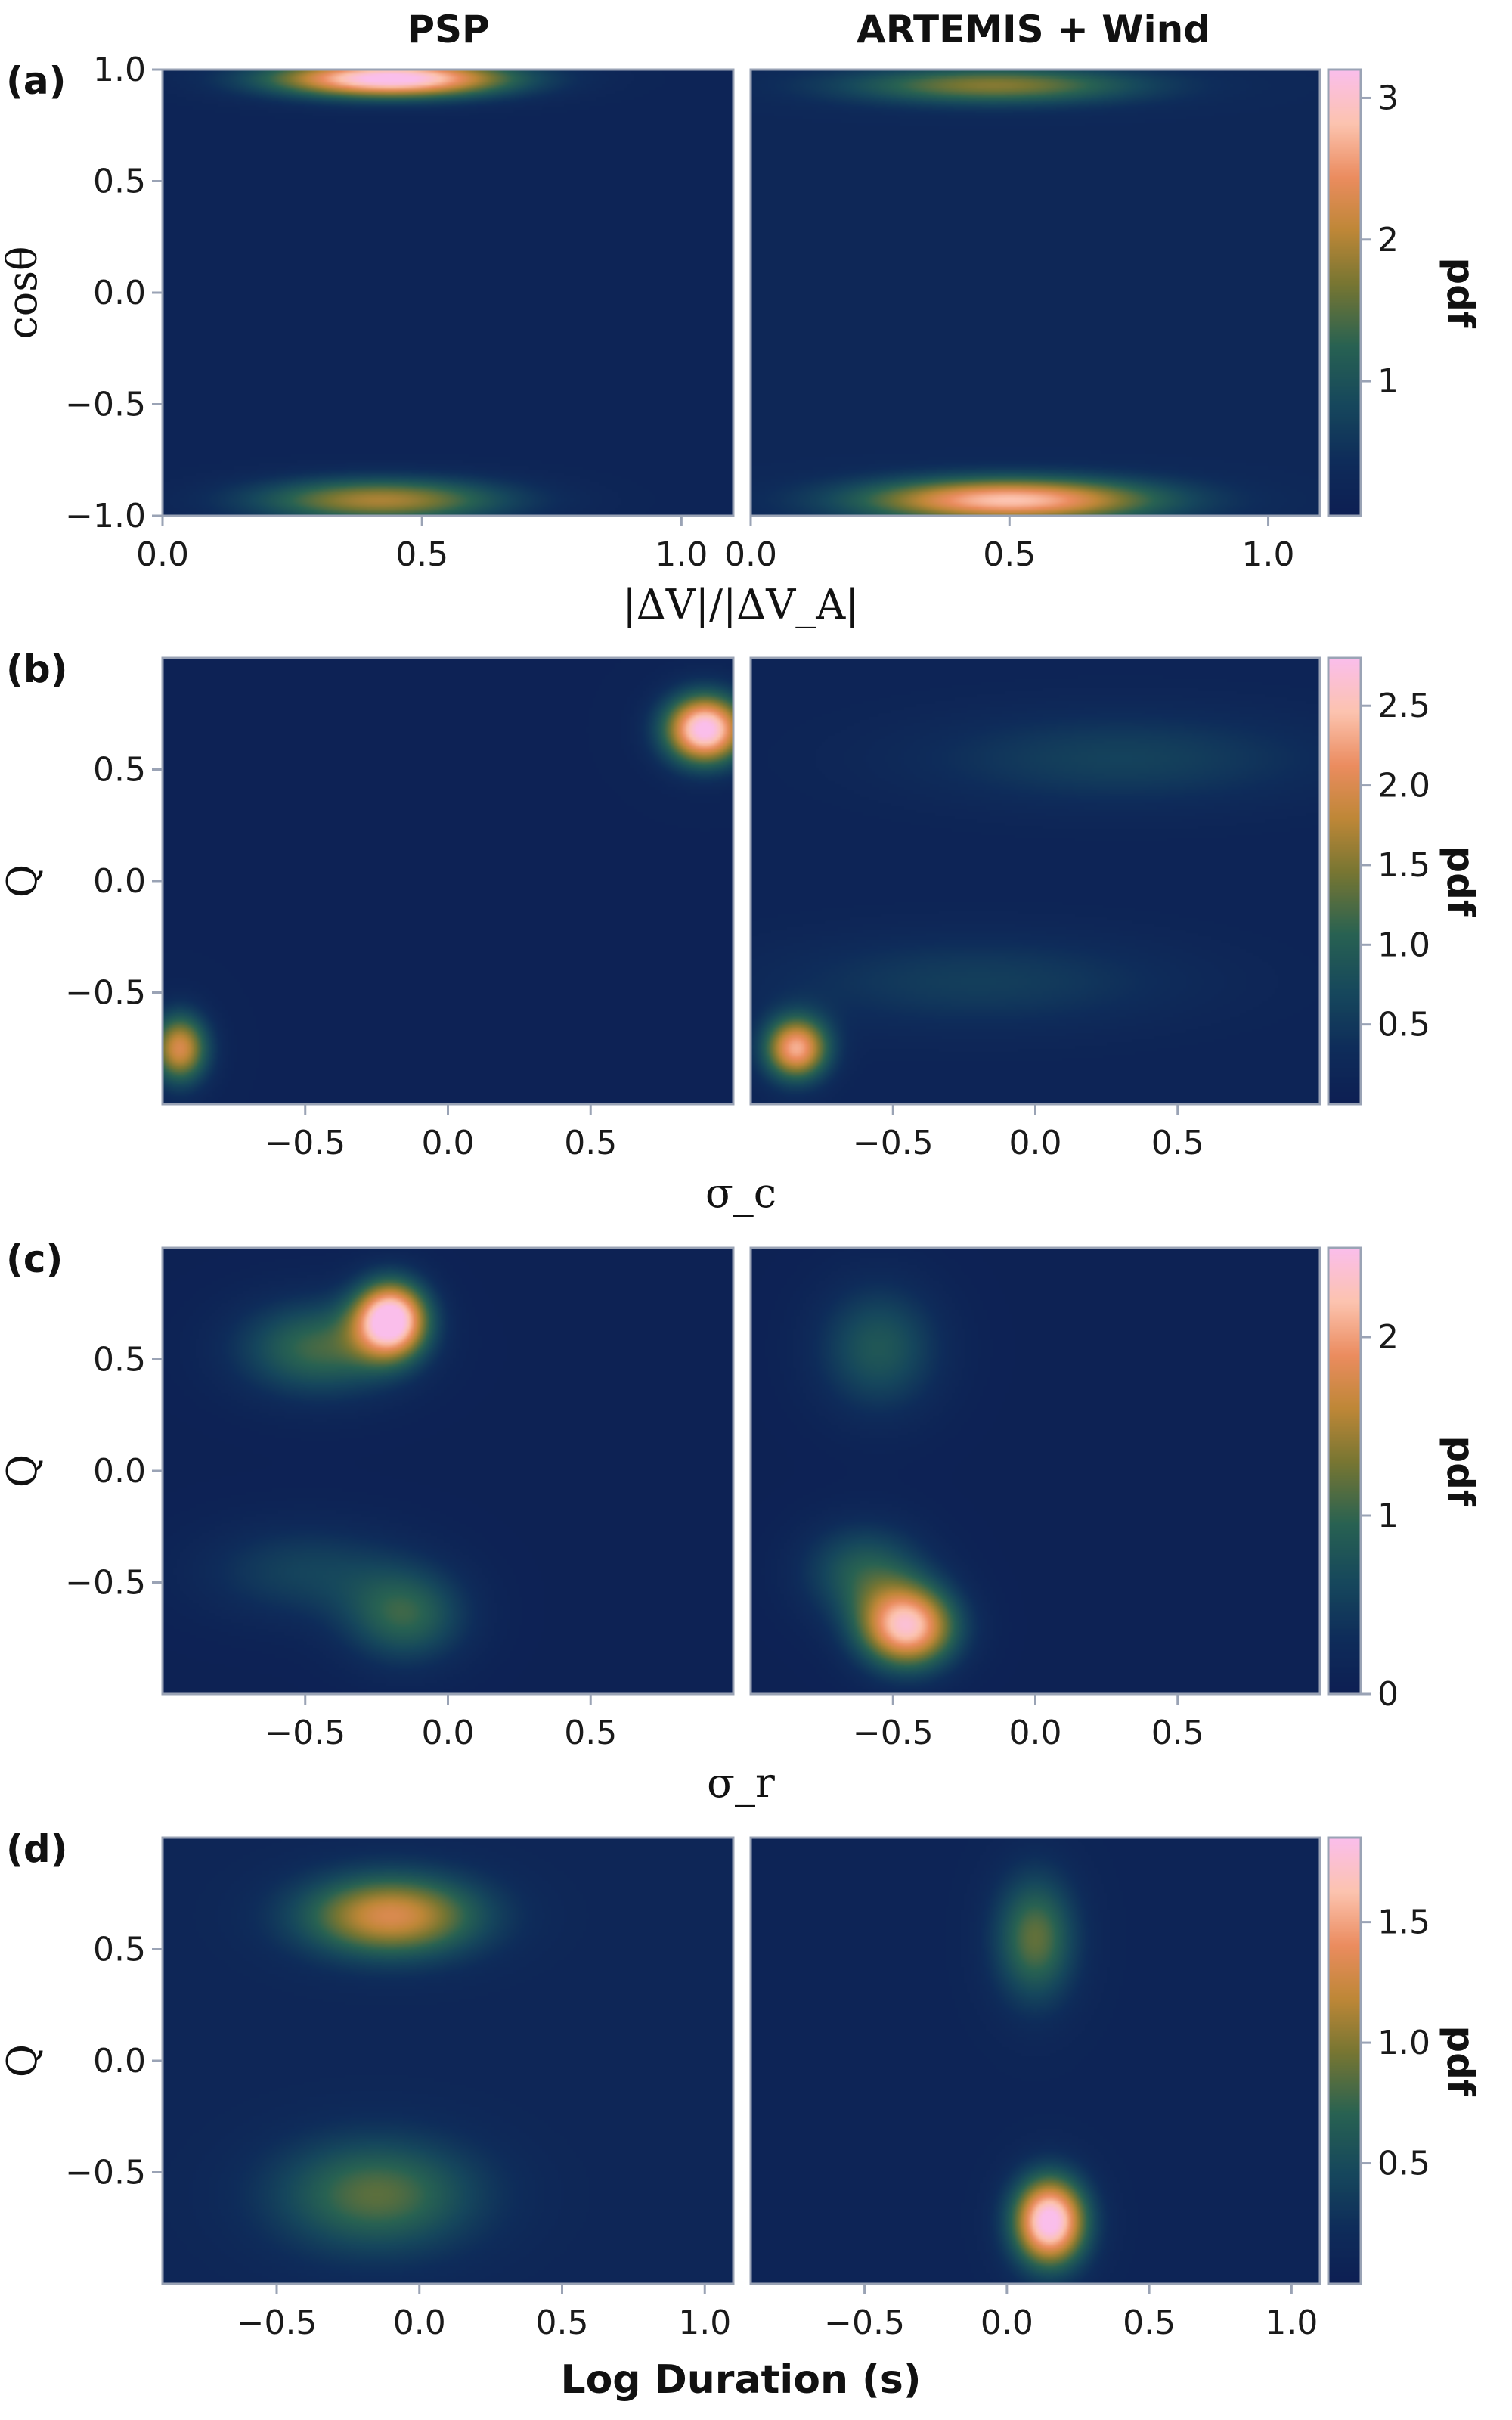 Image resolution: width=1512 pixels, height=2420 pixels. Describe the element at coordinates (37, 1849) in the screenshot. I see `panel-label: (d)` at that location.